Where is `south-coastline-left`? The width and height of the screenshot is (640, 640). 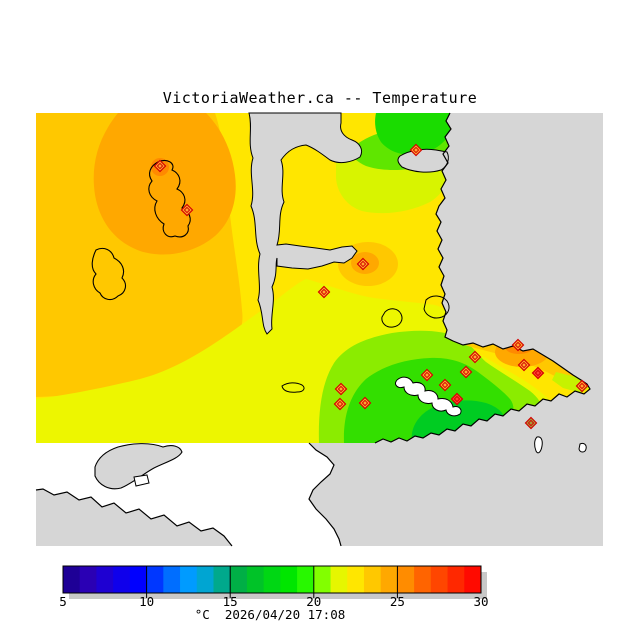
south-coastline-left is located at coordinates (134, 517).